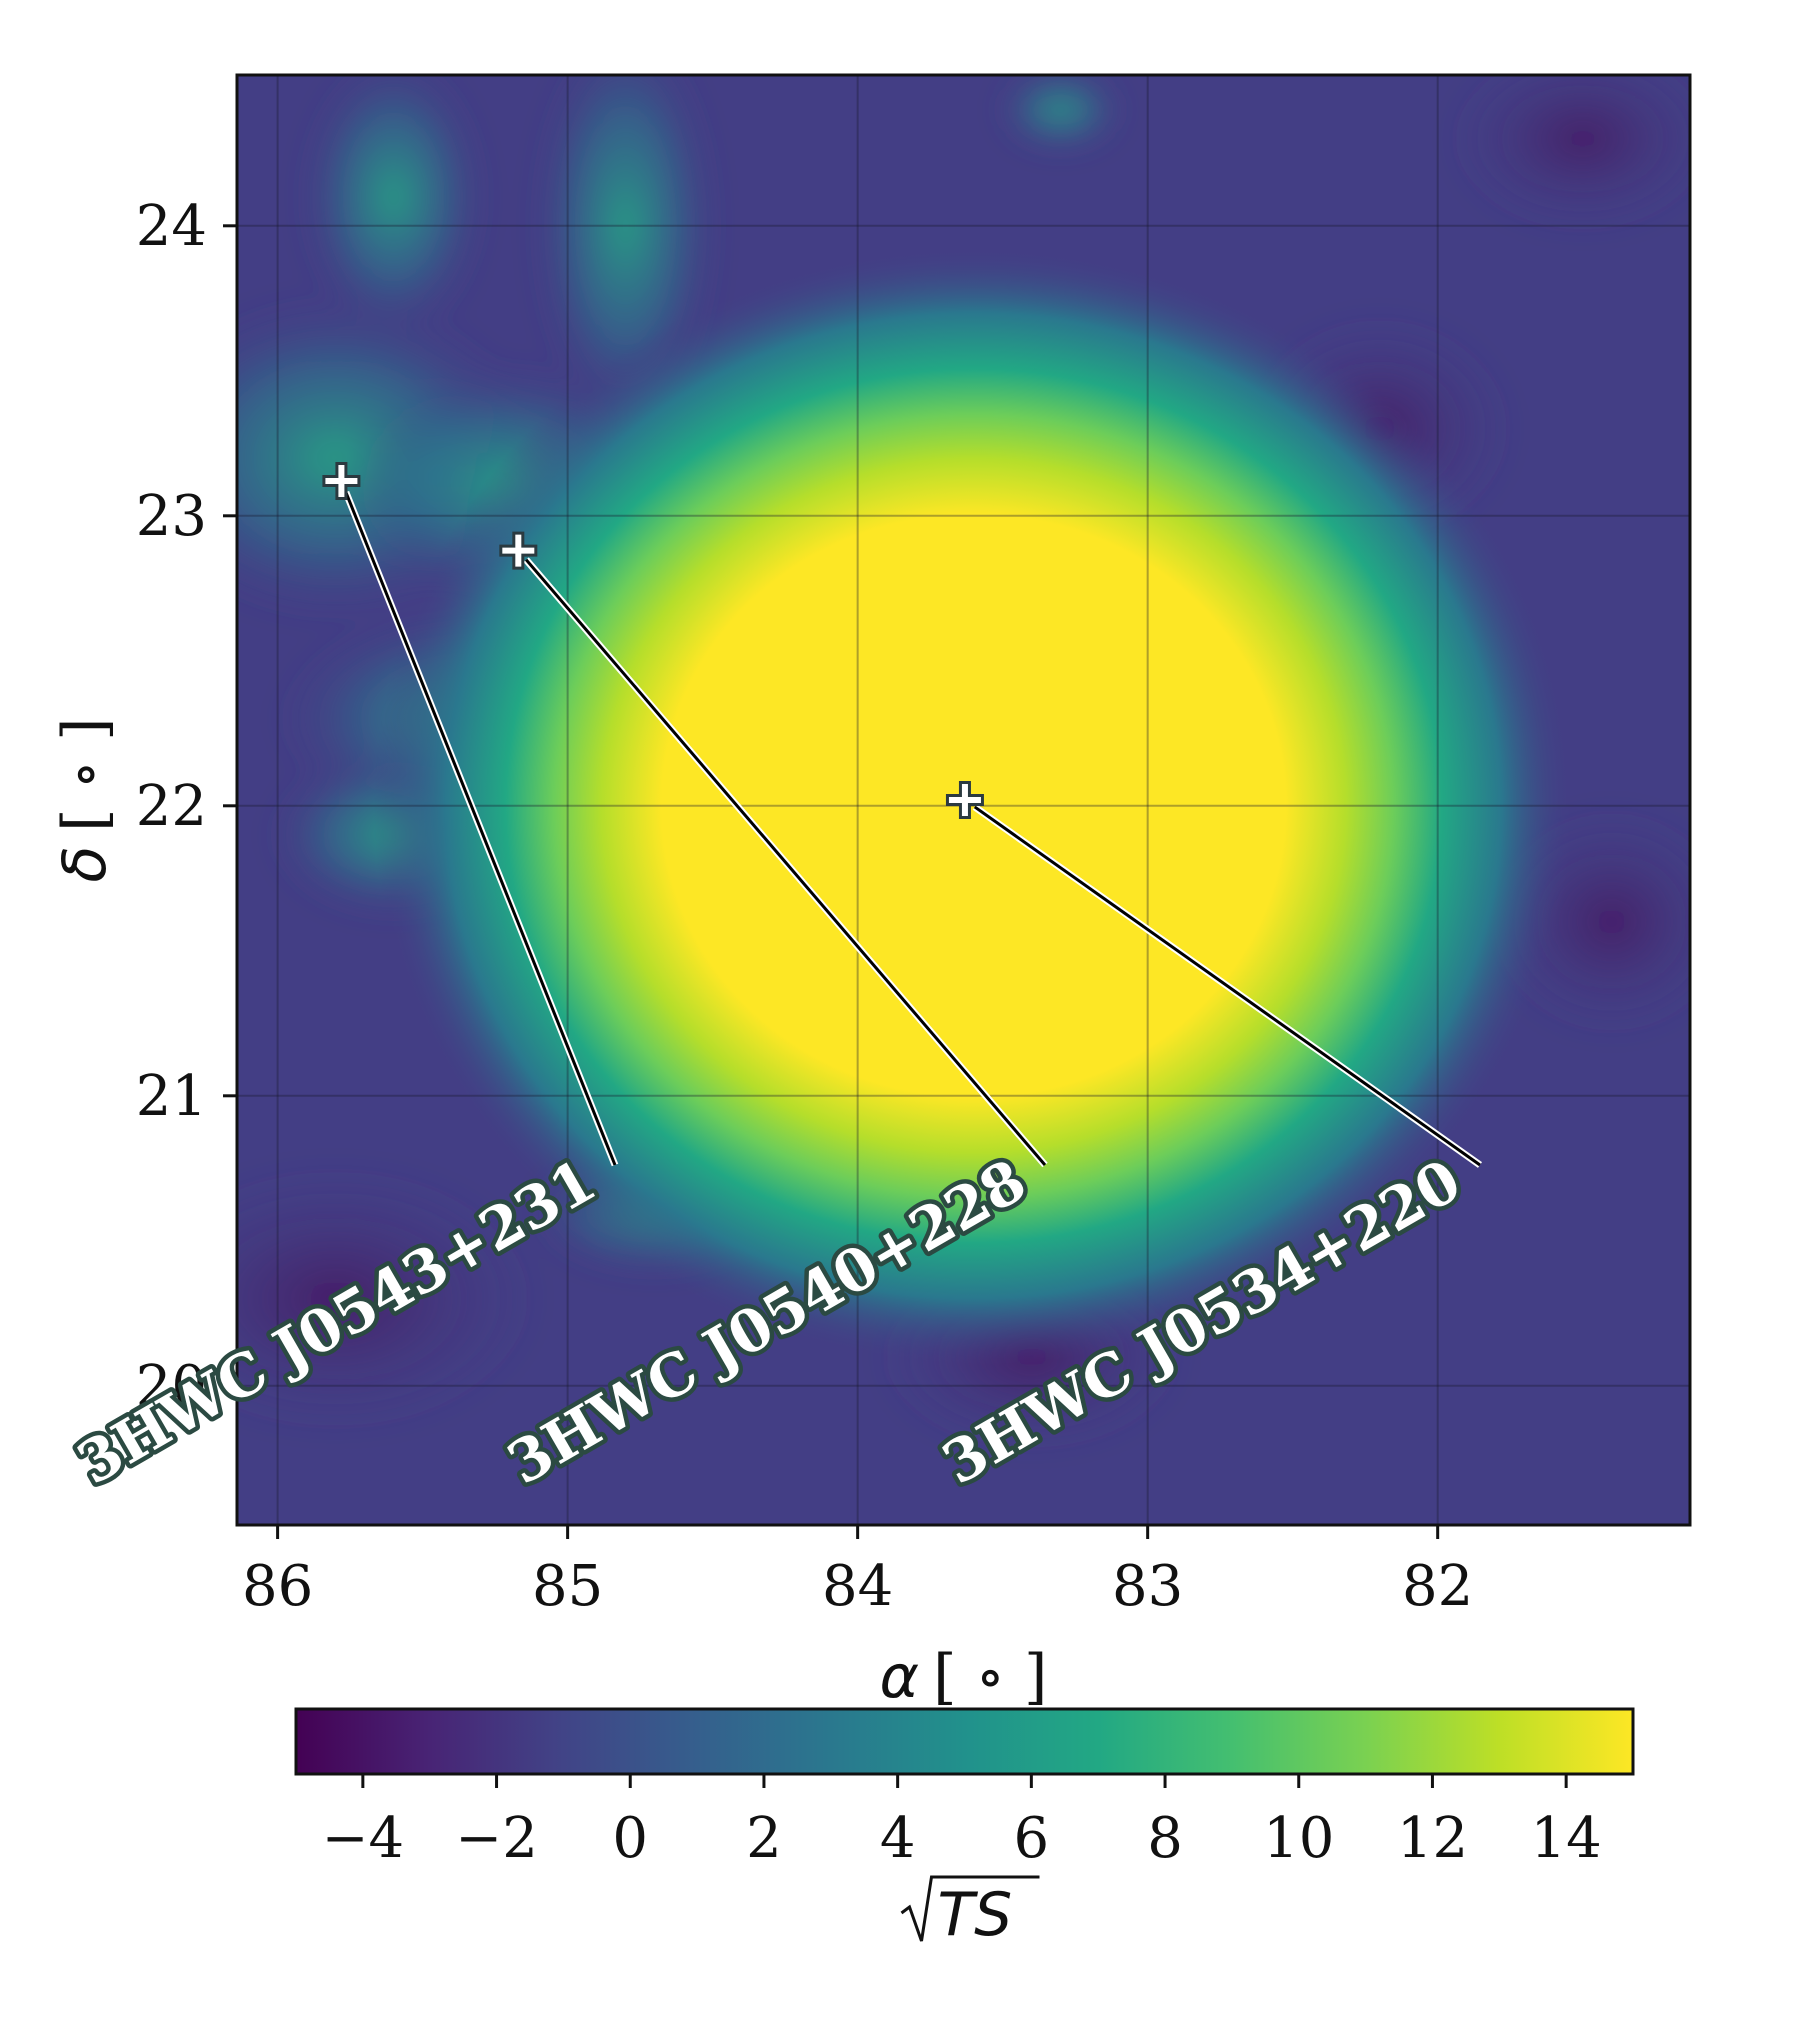  What do you see at coordinates (898, 1838) in the screenshot?
I see `colorbar-tick-label: 4` at bounding box center [898, 1838].